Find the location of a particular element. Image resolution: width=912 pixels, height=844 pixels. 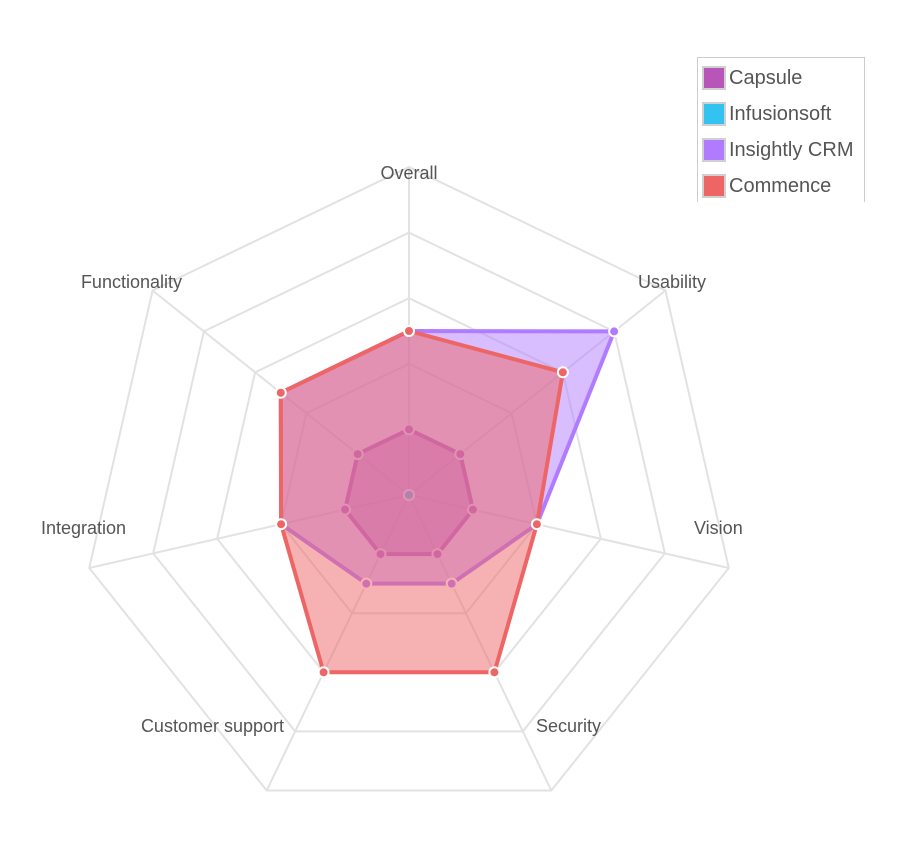

legend-item-infusionsoft: Infusionsoft is located at coordinates (766, 114).